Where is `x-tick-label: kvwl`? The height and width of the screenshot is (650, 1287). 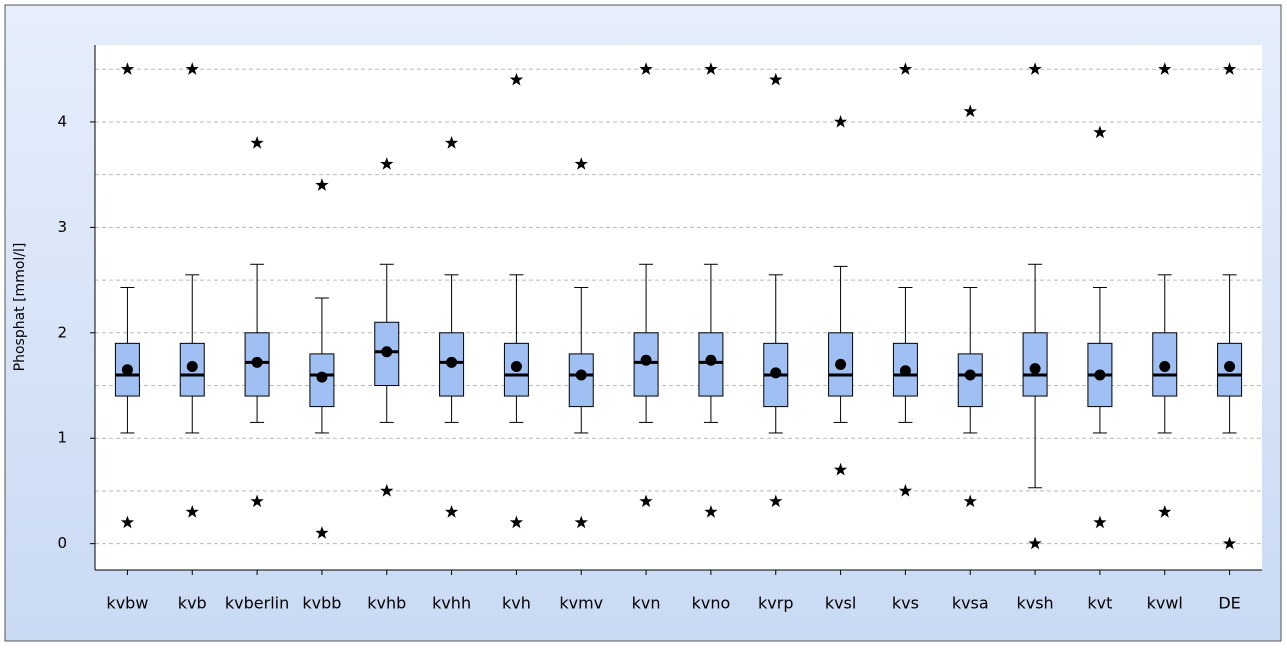
x-tick-label: kvwl is located at coordinates (1165, 603).